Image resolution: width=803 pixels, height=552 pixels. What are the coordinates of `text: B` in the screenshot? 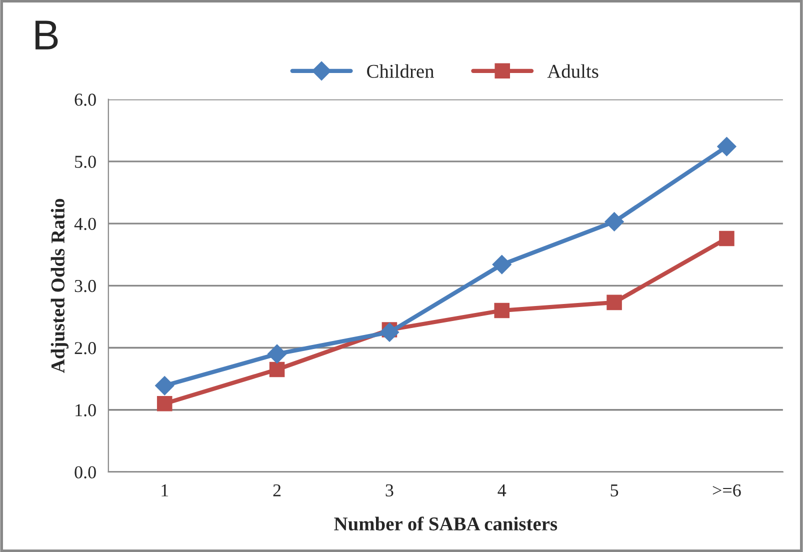 It's located at (47, 35).